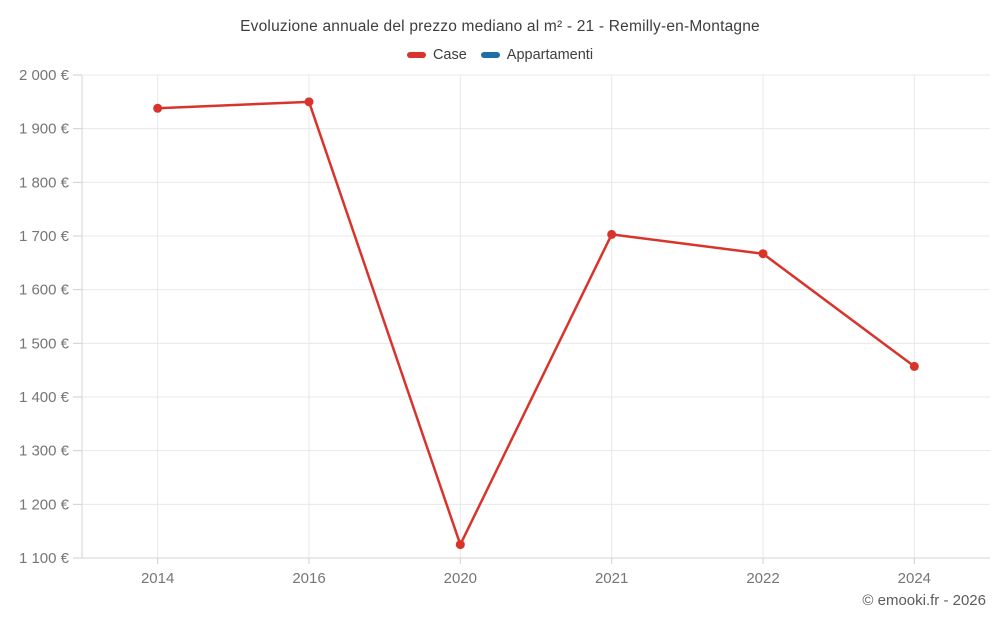 The image size is (1000, 625). What do you see at coordinates (44, 504) in the screenshot?
I see `y-axis-label: 1 200 €` at bounding box center [44, 504].